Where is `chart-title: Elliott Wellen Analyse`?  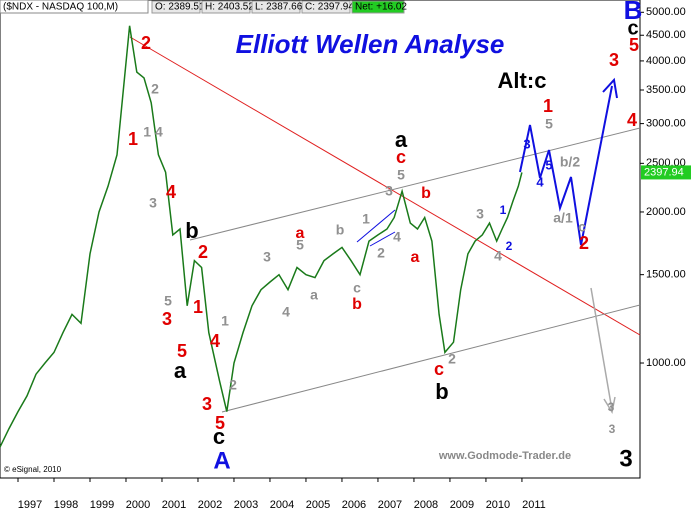
chart-title: Elliott Wellen Analyse is located at coordinates (370, 44).